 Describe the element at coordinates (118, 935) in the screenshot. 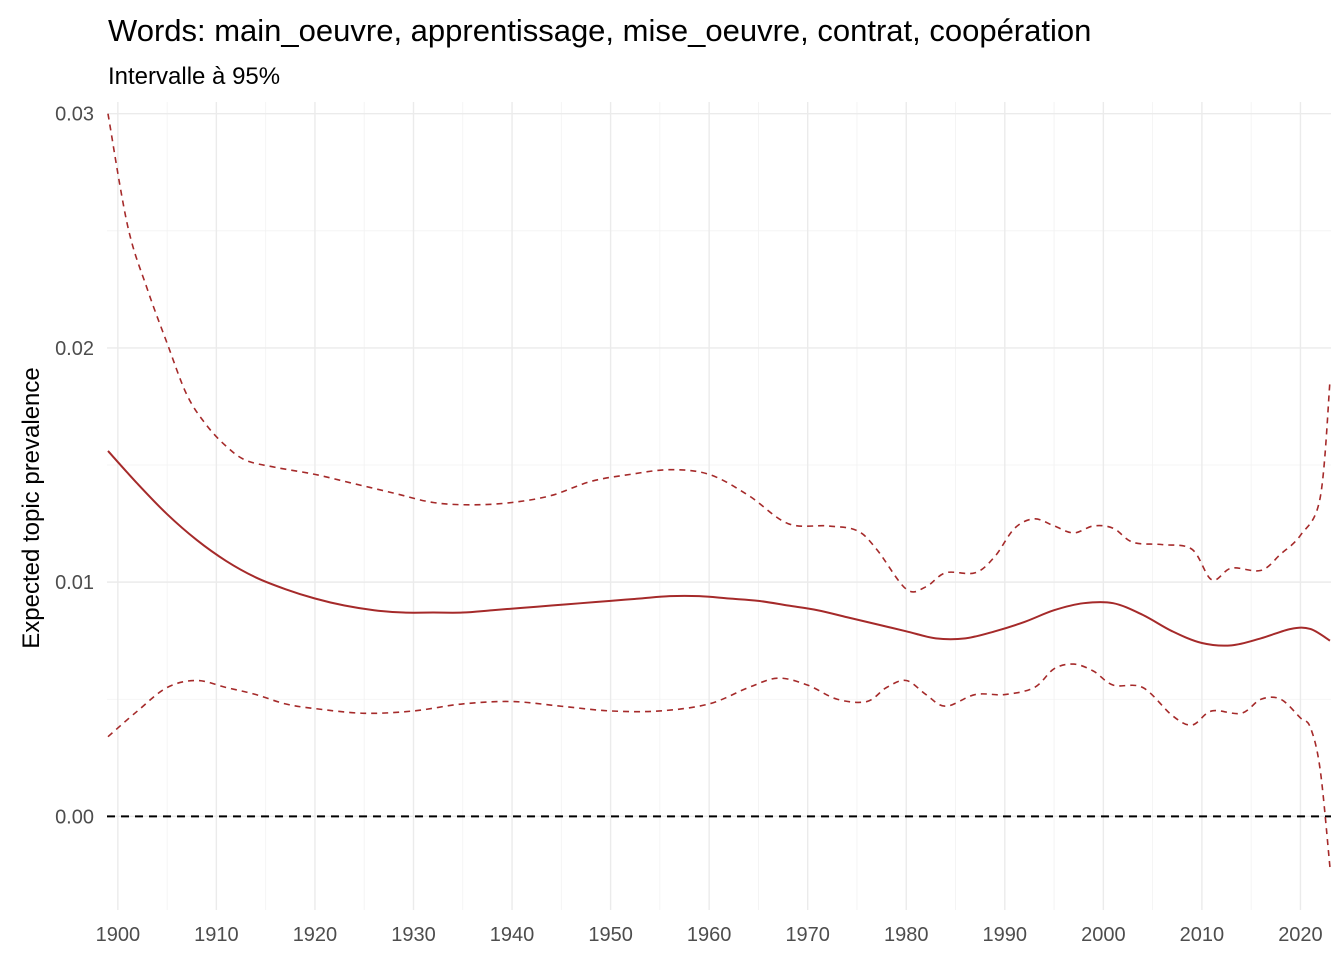

I see `x-tick-label: 1900` at that location.